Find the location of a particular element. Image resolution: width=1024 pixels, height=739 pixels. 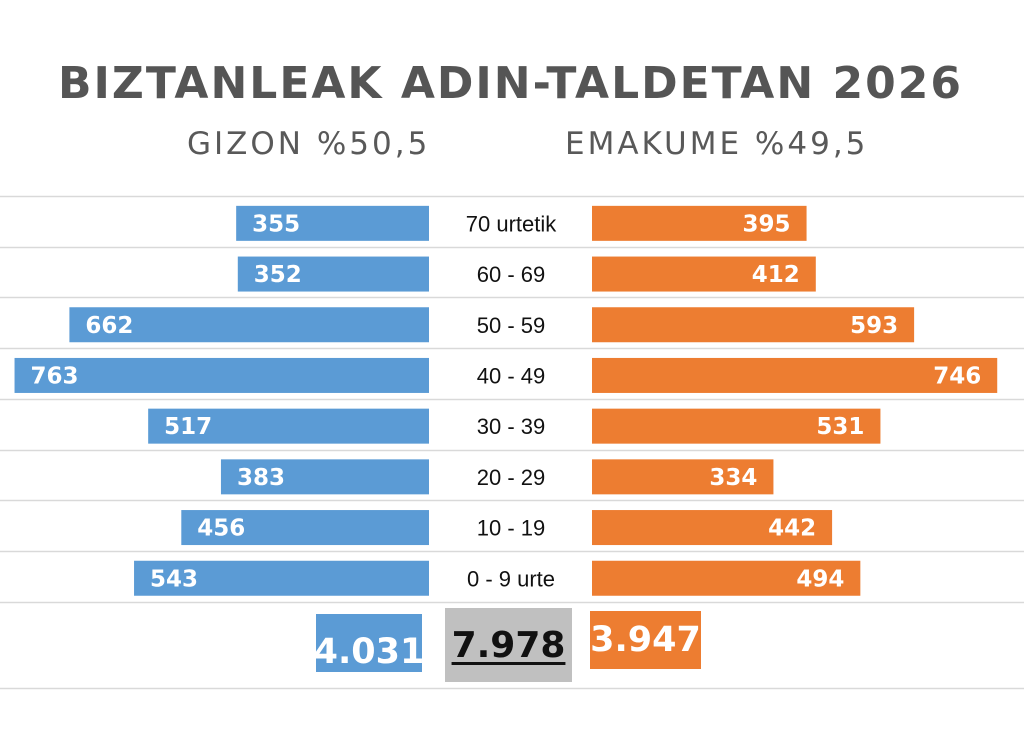

women-bar-label: 531 is located at coordinates (840, 427).